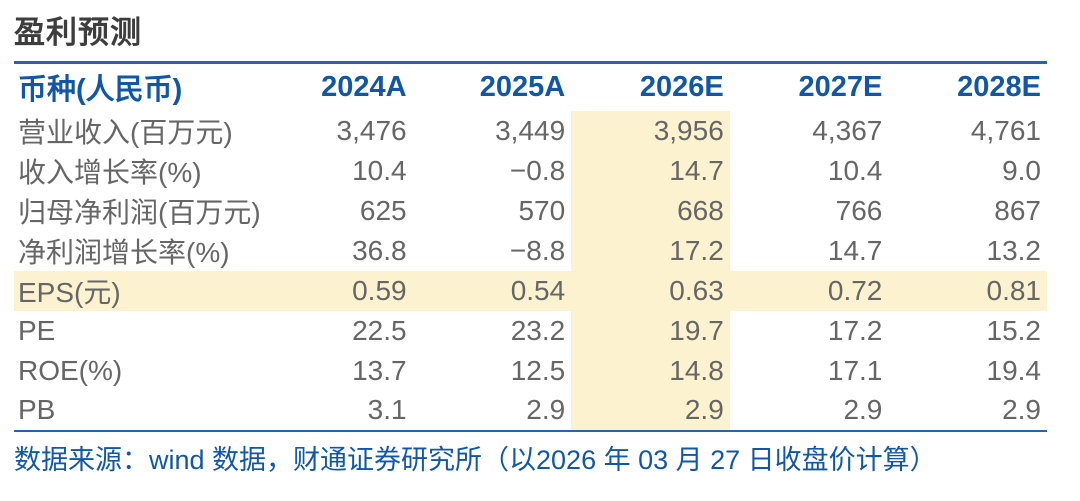 The width and height of the screenshot is (1080, 501). Describe the element at coordinates (134, 411) in the screenshot. I see `row-label: PB` at that location.